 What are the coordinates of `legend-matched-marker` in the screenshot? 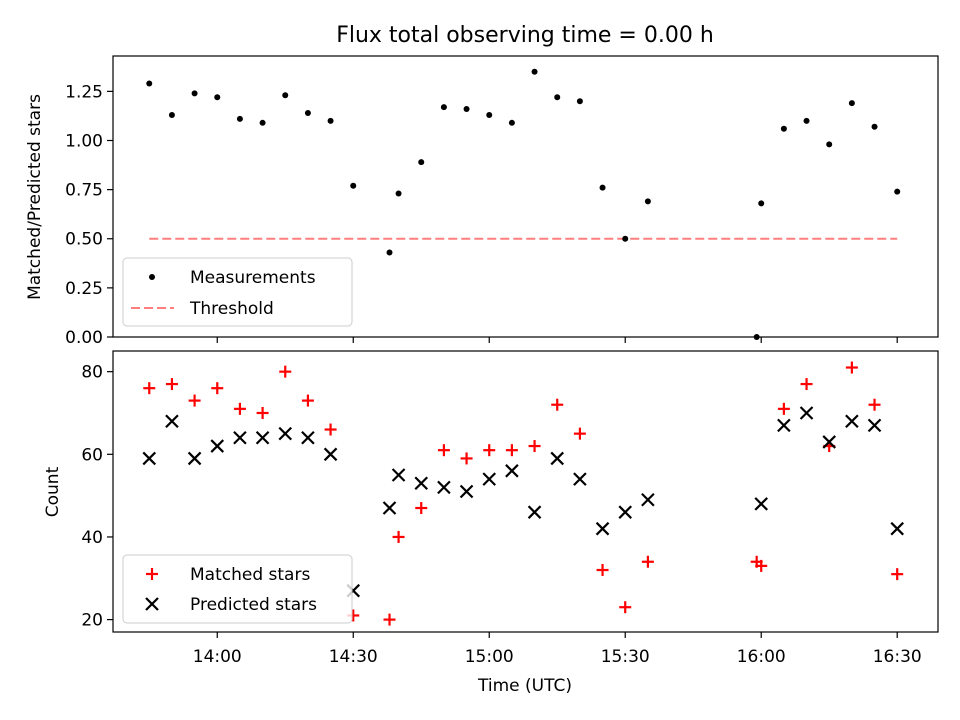 It's located at (152, 574).